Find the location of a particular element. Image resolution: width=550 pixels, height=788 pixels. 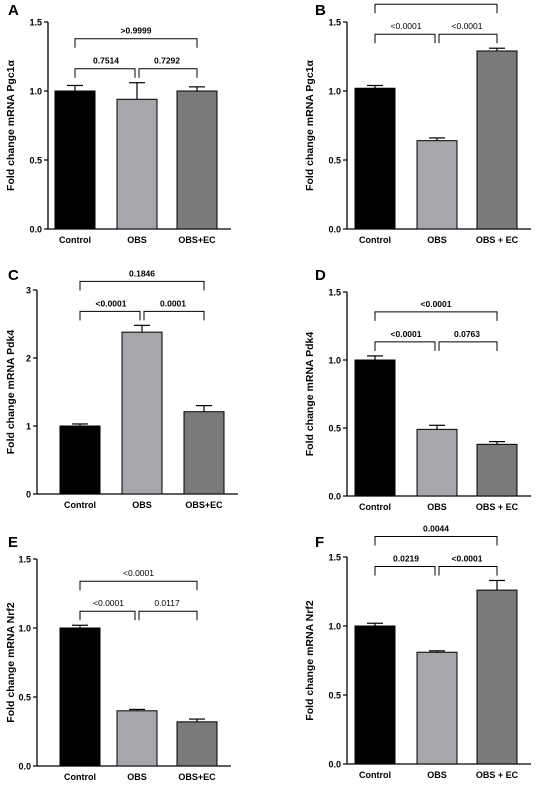

p-value-label: 0.0001 is located at coordinates (173, 303).